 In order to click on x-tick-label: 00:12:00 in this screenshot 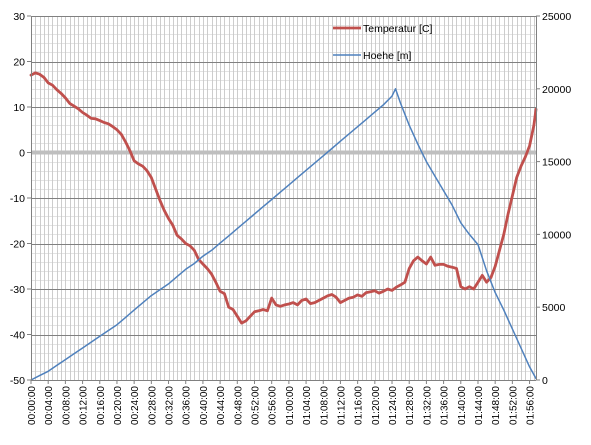, I will do `click(84, 405)`.